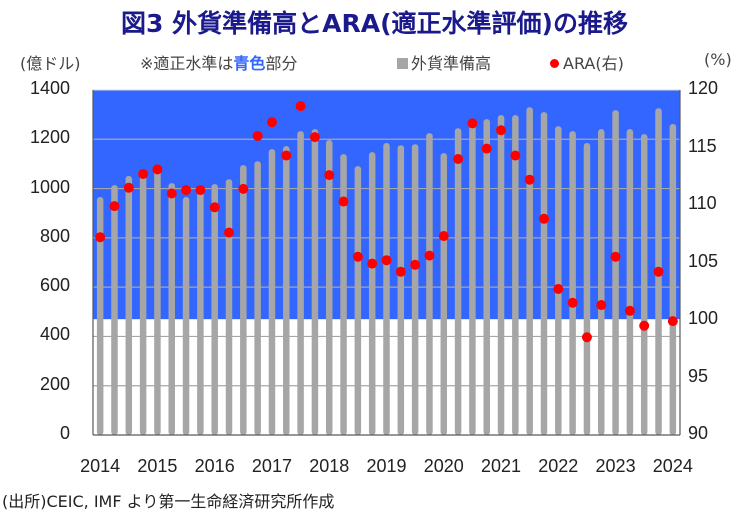  What do you see at coordinates (54, 334) in the screenshot?
I see `left-tick-label: 400` at bounding box center [54, 334].